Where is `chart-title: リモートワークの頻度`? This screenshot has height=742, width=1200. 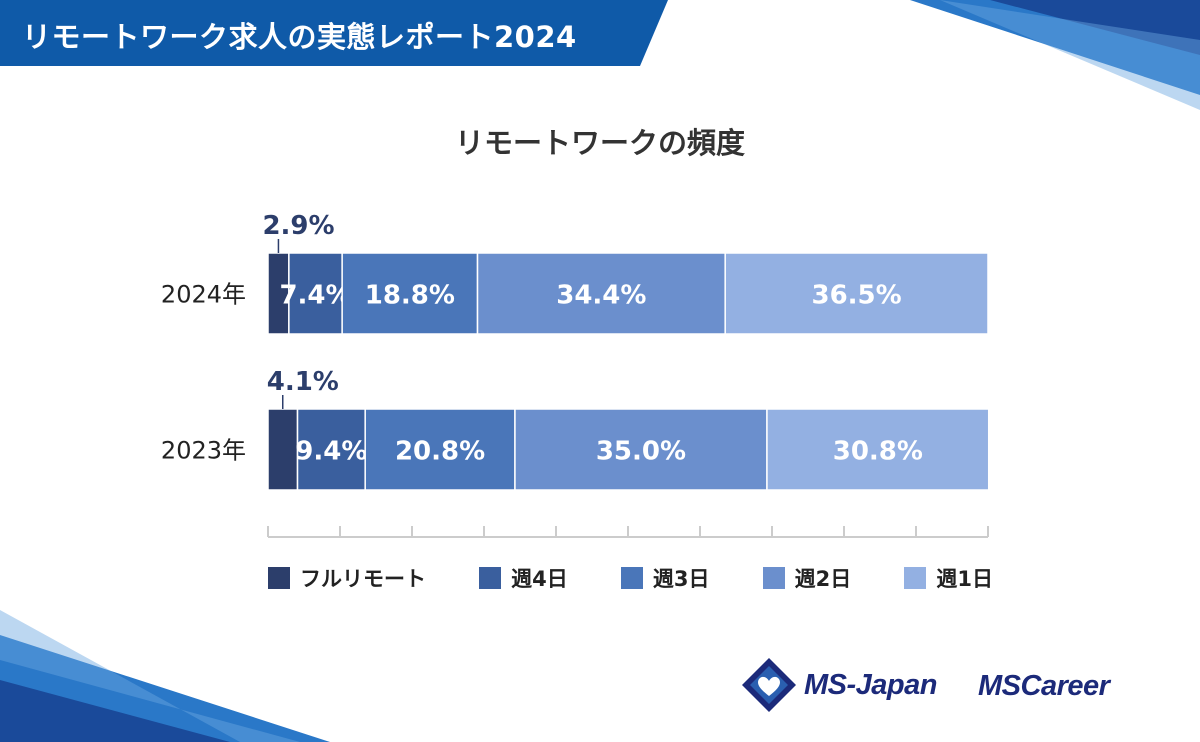 chart-title: リモートワークの頻度 is located at coordinates (599, 143).